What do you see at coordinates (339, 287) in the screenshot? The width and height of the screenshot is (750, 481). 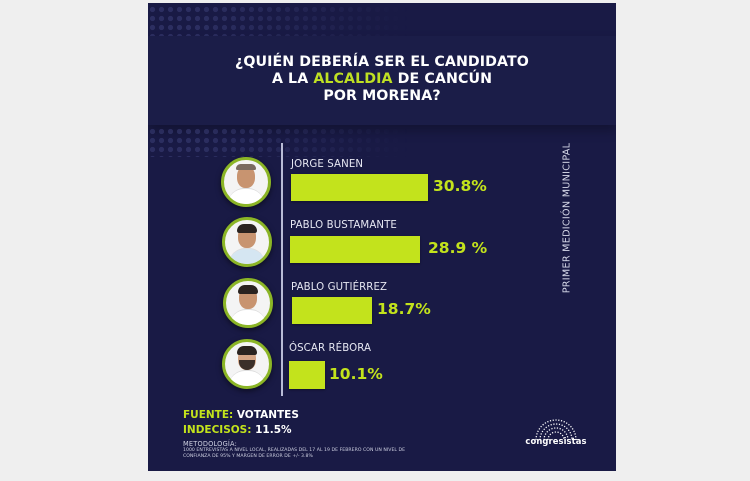 I see `candidate-name: PABLO GUTIÉRREZ` at bounding box center [339, 287].